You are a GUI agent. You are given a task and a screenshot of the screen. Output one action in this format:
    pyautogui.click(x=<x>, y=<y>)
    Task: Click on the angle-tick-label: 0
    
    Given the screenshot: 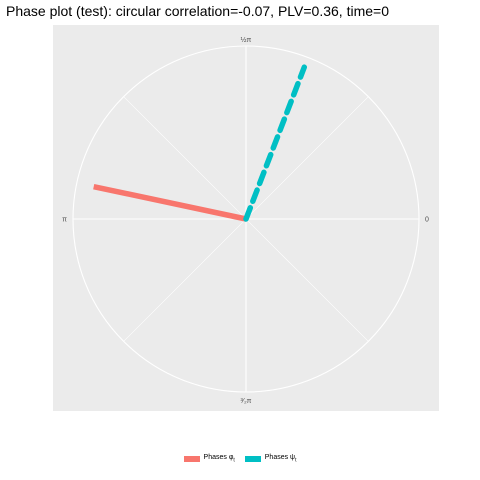 What is the action you would take?
    pyautogui.click(x=427, y=220)
    